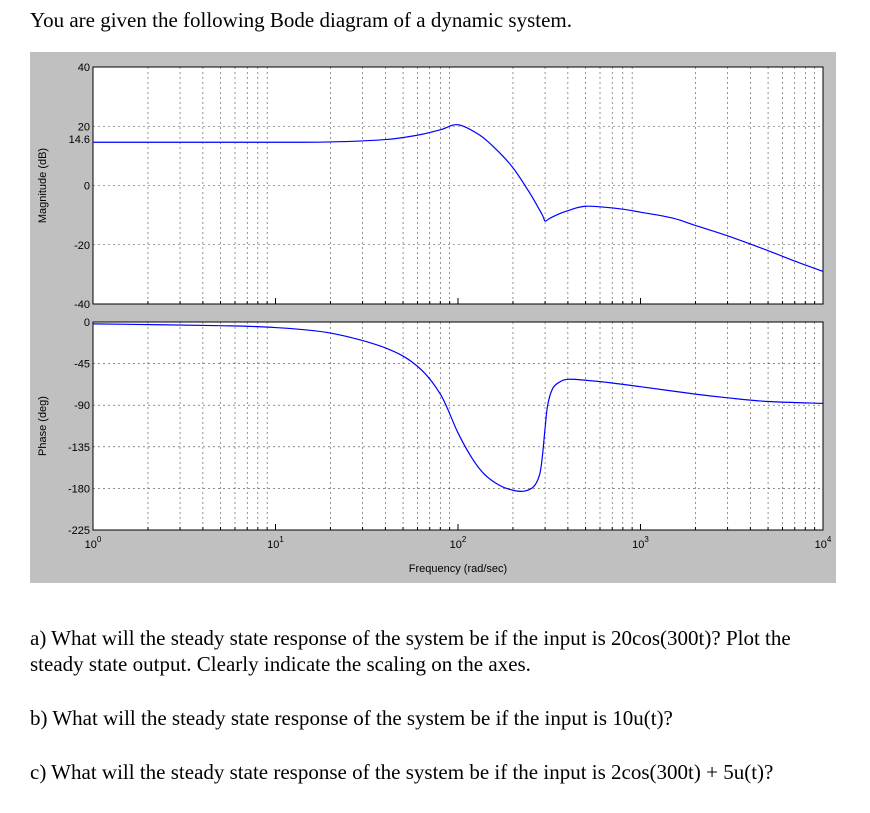 This screenshot has width=870, height=813. I want to click on y-tick-label: -225, so click(79, 531).